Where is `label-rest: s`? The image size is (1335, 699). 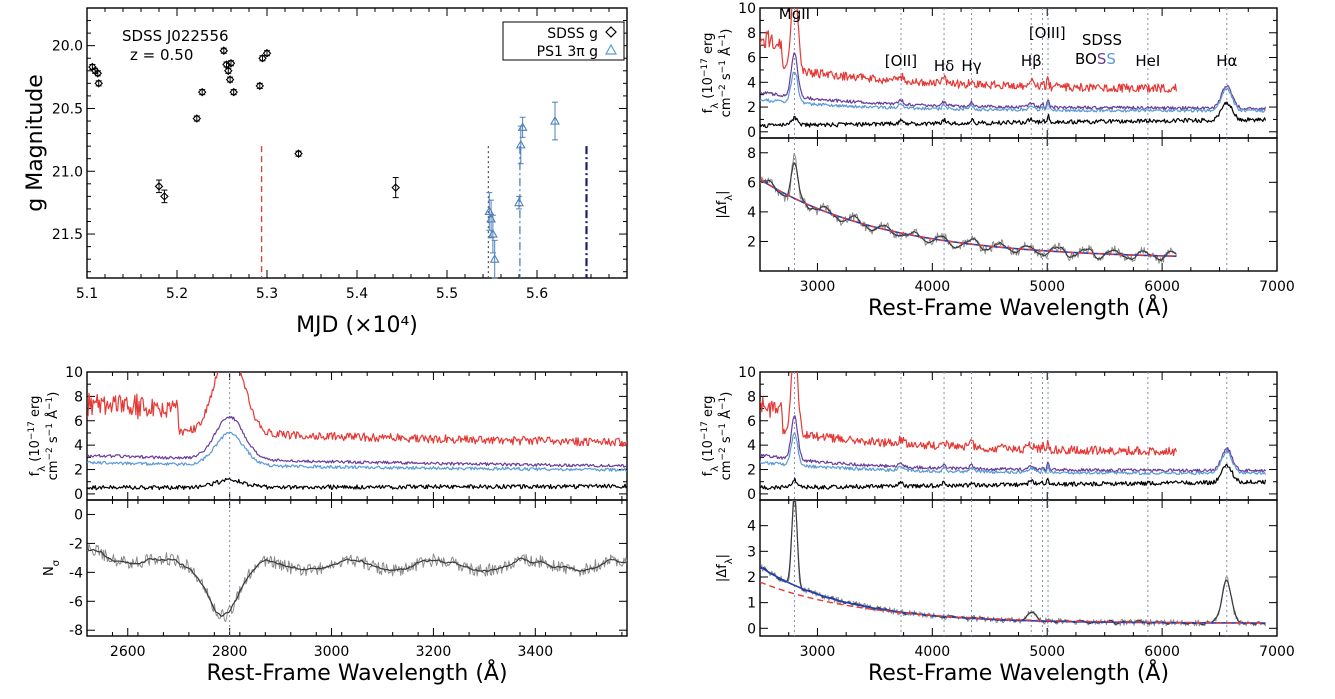
label-rest: s is located at coordinates (53, 441).